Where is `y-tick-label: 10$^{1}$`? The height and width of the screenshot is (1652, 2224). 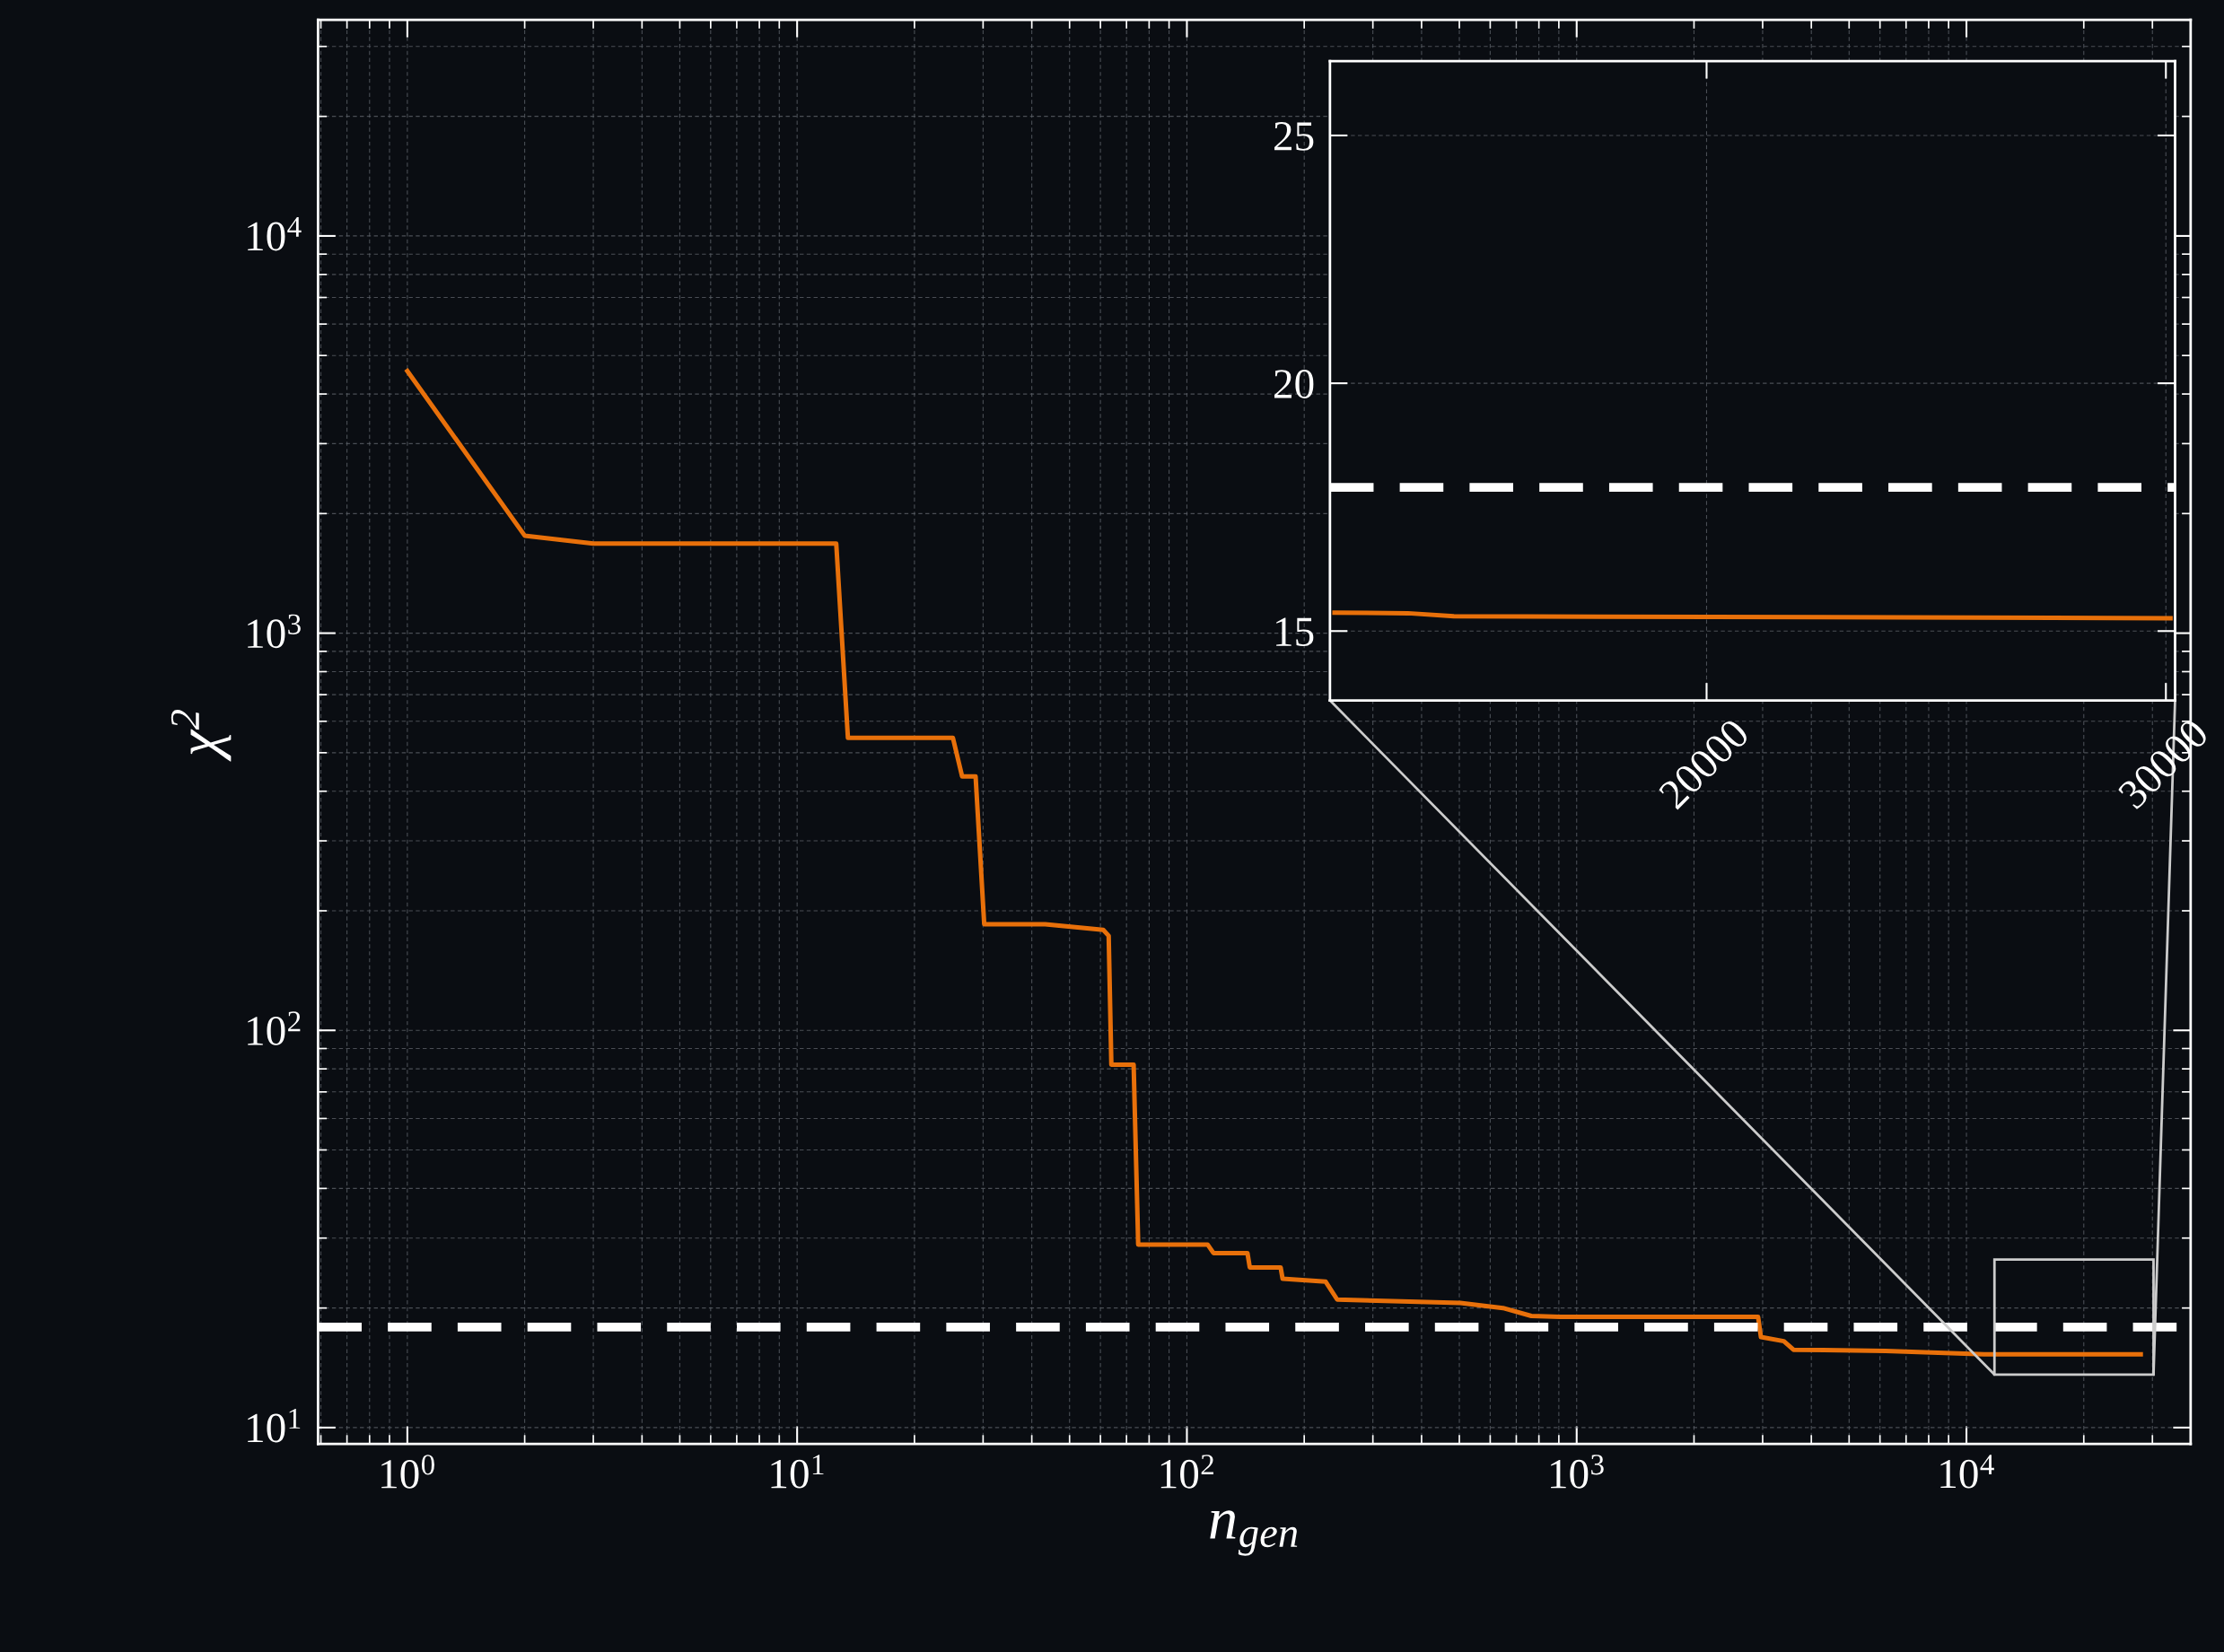 y-tick-label: 10$^{1}$ is located at coordinates (274, 1425).